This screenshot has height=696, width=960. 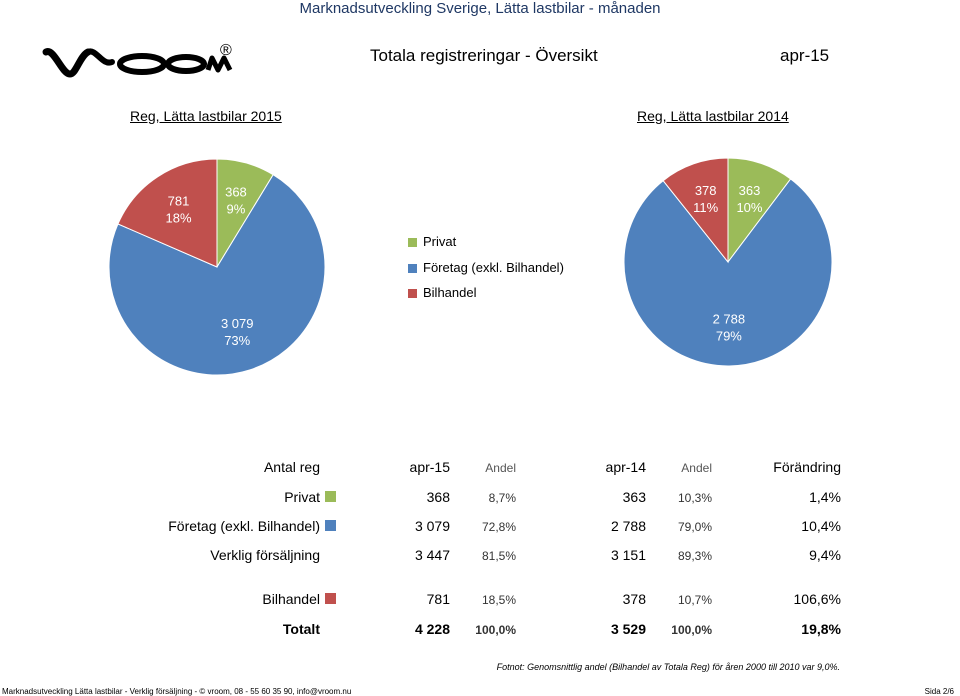 I want to click on cell: 363, so click(x=634, y=497).